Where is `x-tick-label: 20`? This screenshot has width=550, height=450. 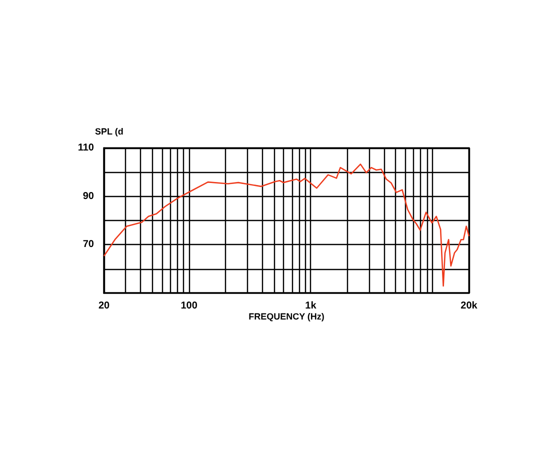 x-tick-label: 20 is located at coordinates (104, 306).